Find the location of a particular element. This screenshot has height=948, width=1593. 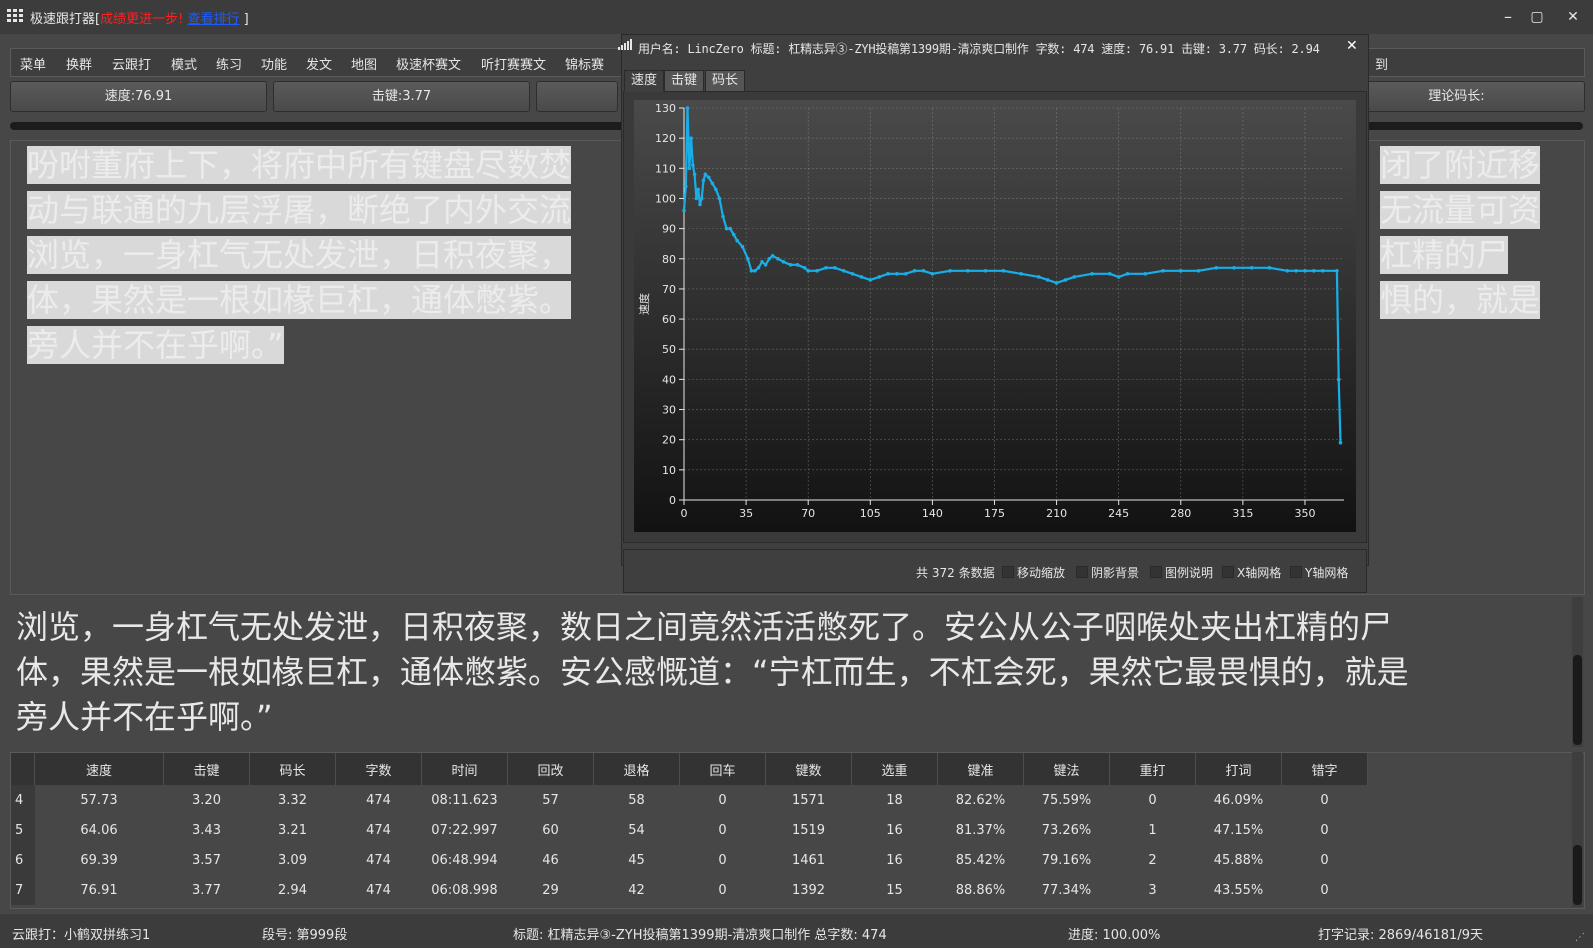

option-legend: 图例说明 is located at coordinates (1181, 572).